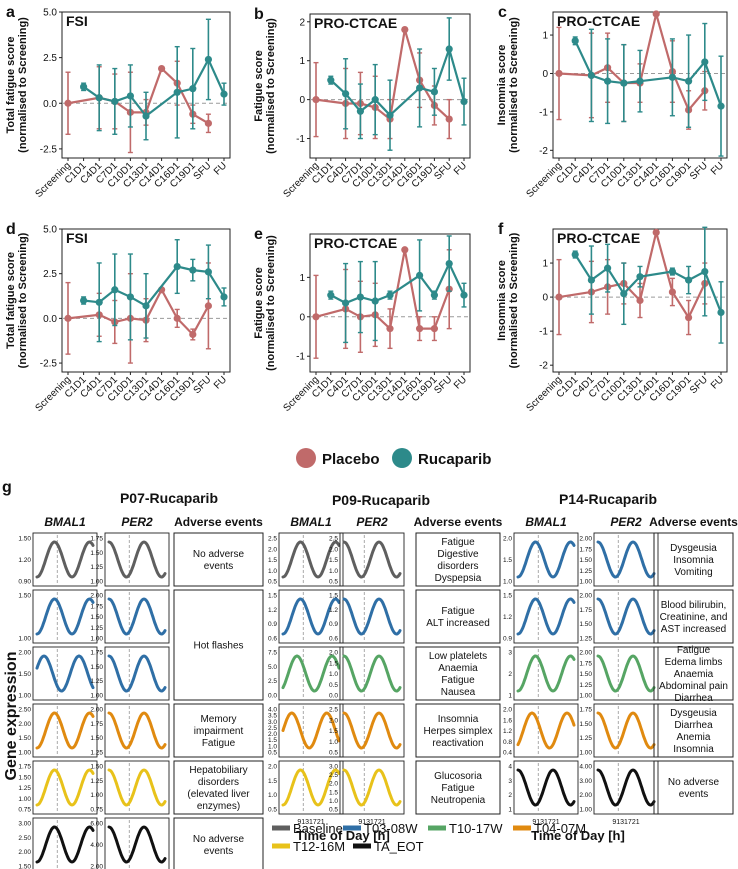  I want to click on per2-plot-row-1: 2.00 1.75 1.50 1.25 1.00, so click(619, 559).